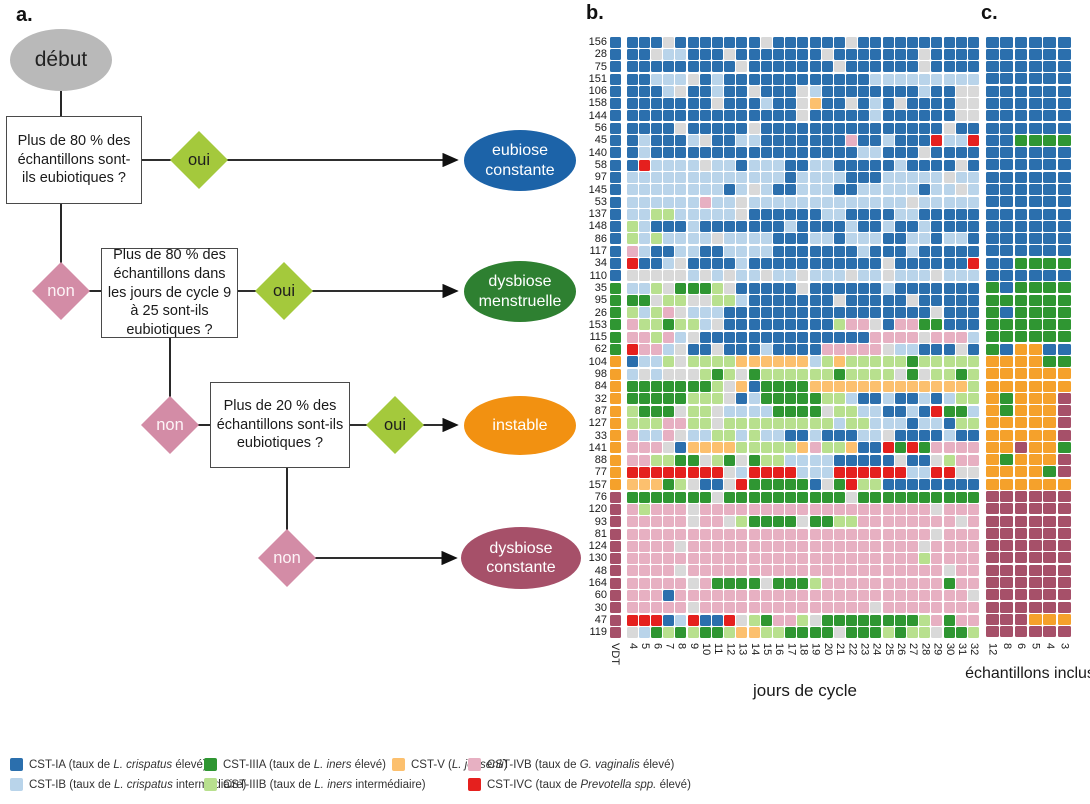 The image size is (1090, 804). Describe the element at coordinates (781, 460) in the screenshot. I see `heatmap-row-88: 88` at that location.